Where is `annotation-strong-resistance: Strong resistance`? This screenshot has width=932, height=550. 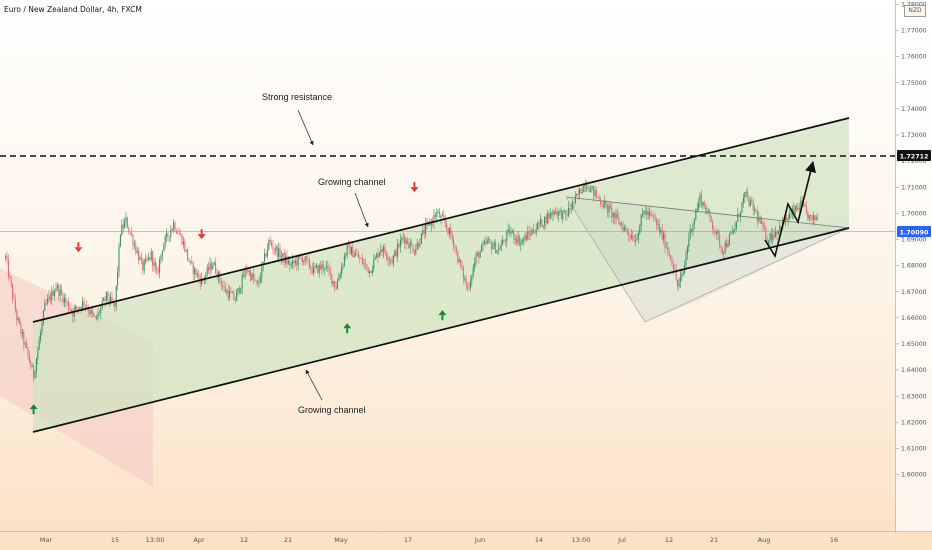
annotation-strong-resistance: Strong resistance is located at coordinates (297, 97).